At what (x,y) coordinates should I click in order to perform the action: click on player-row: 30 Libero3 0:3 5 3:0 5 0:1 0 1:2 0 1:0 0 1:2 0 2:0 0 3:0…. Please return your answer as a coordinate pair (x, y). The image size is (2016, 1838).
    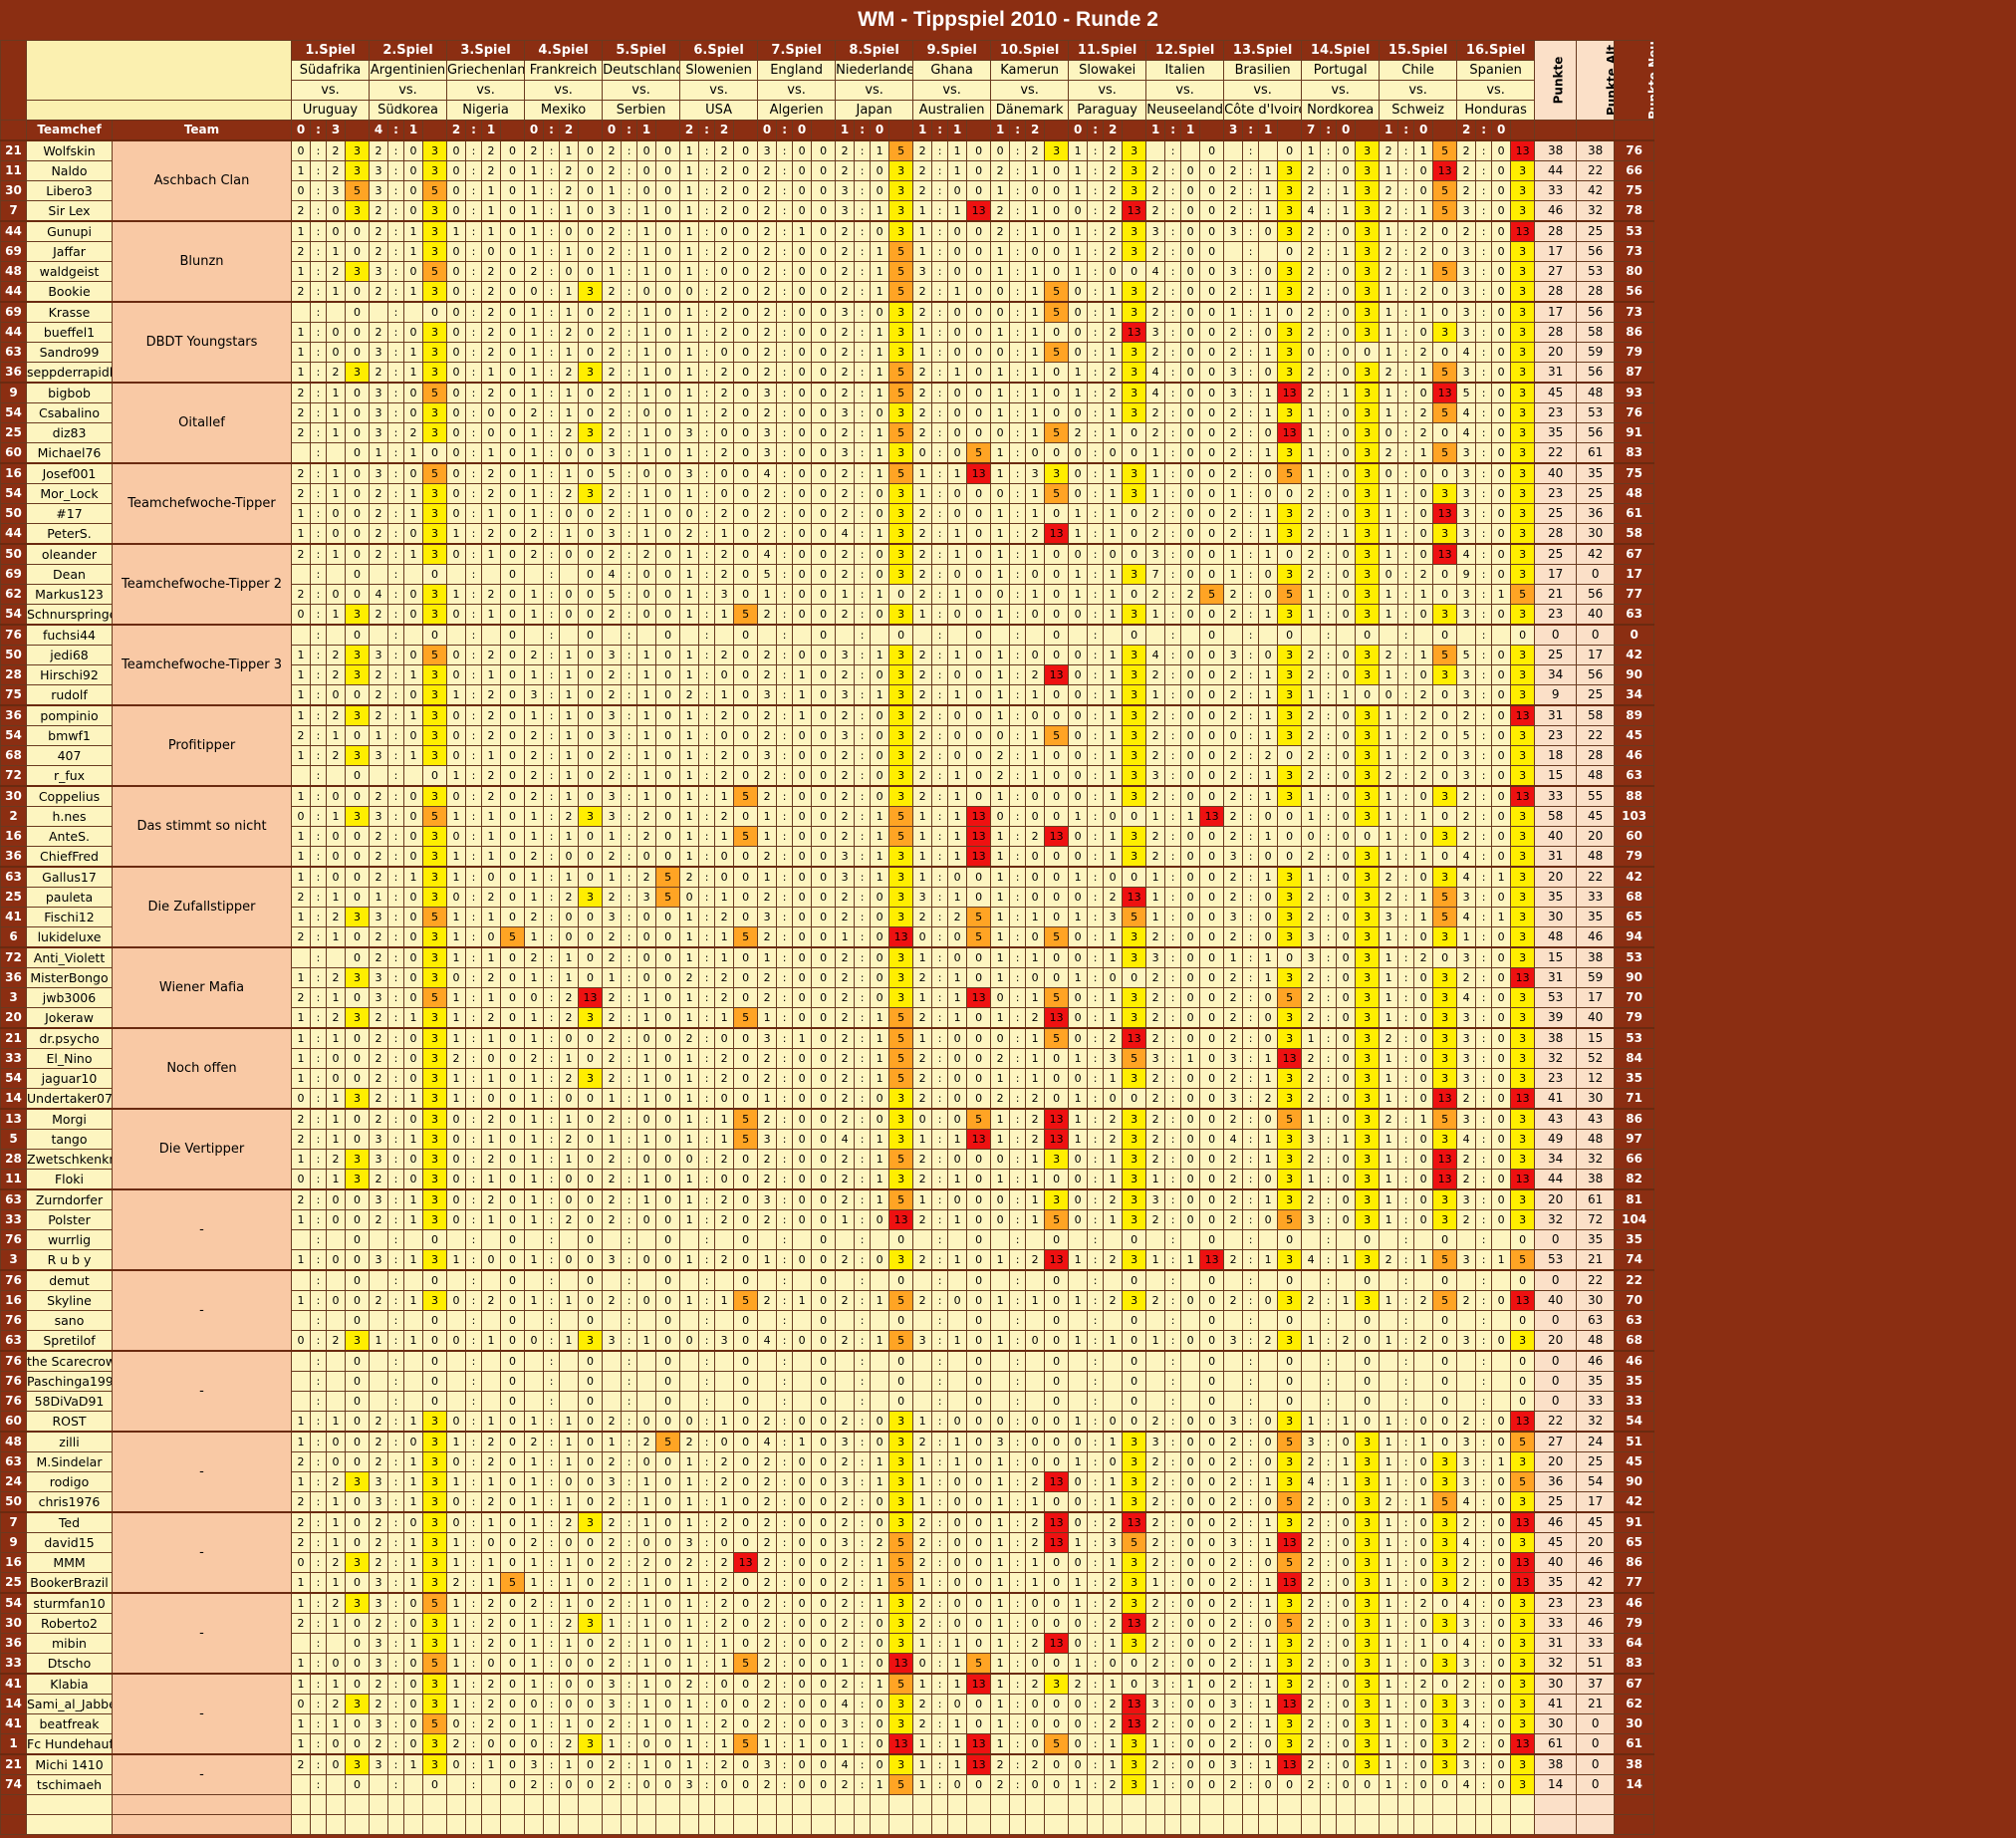
    Looking at the image, I should click on (827, 190).